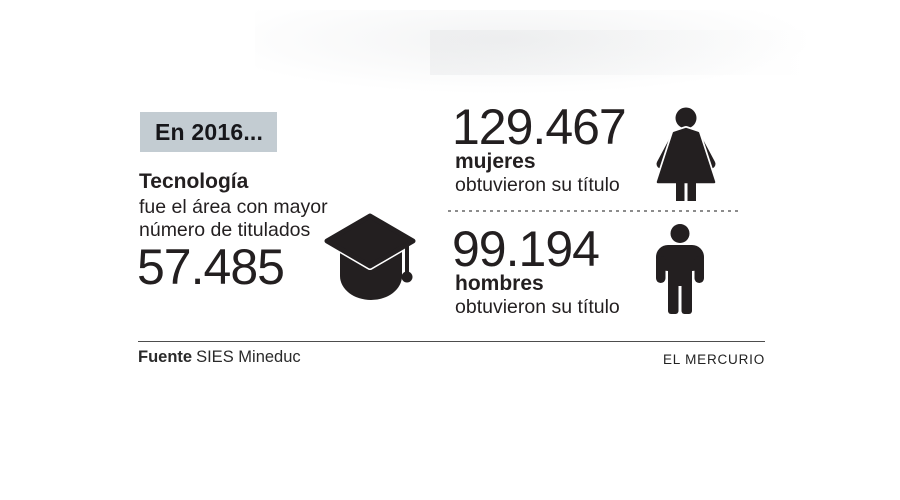  What do you see at coordinates (680, 191) in the screenshot?
I see `woman-leg-left` at bounding box center [680, 191].